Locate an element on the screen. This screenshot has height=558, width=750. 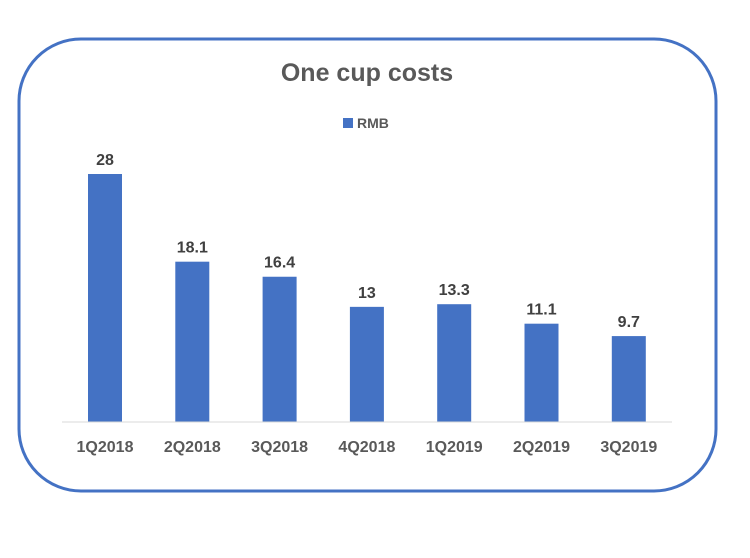
data-label: 18.1 is located at coordinates (192, 248).